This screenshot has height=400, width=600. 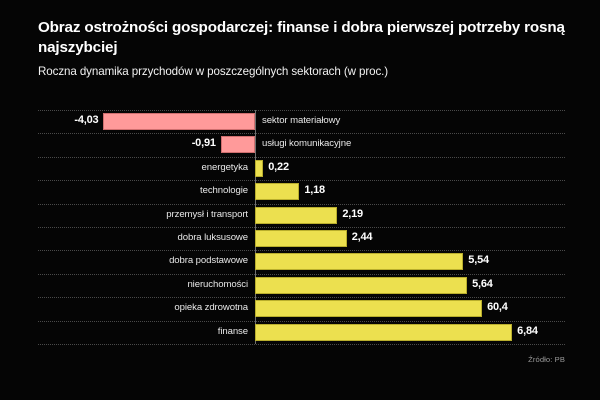 I want to click on category-label: dobra luksusowe, so click(x=213, y=237).